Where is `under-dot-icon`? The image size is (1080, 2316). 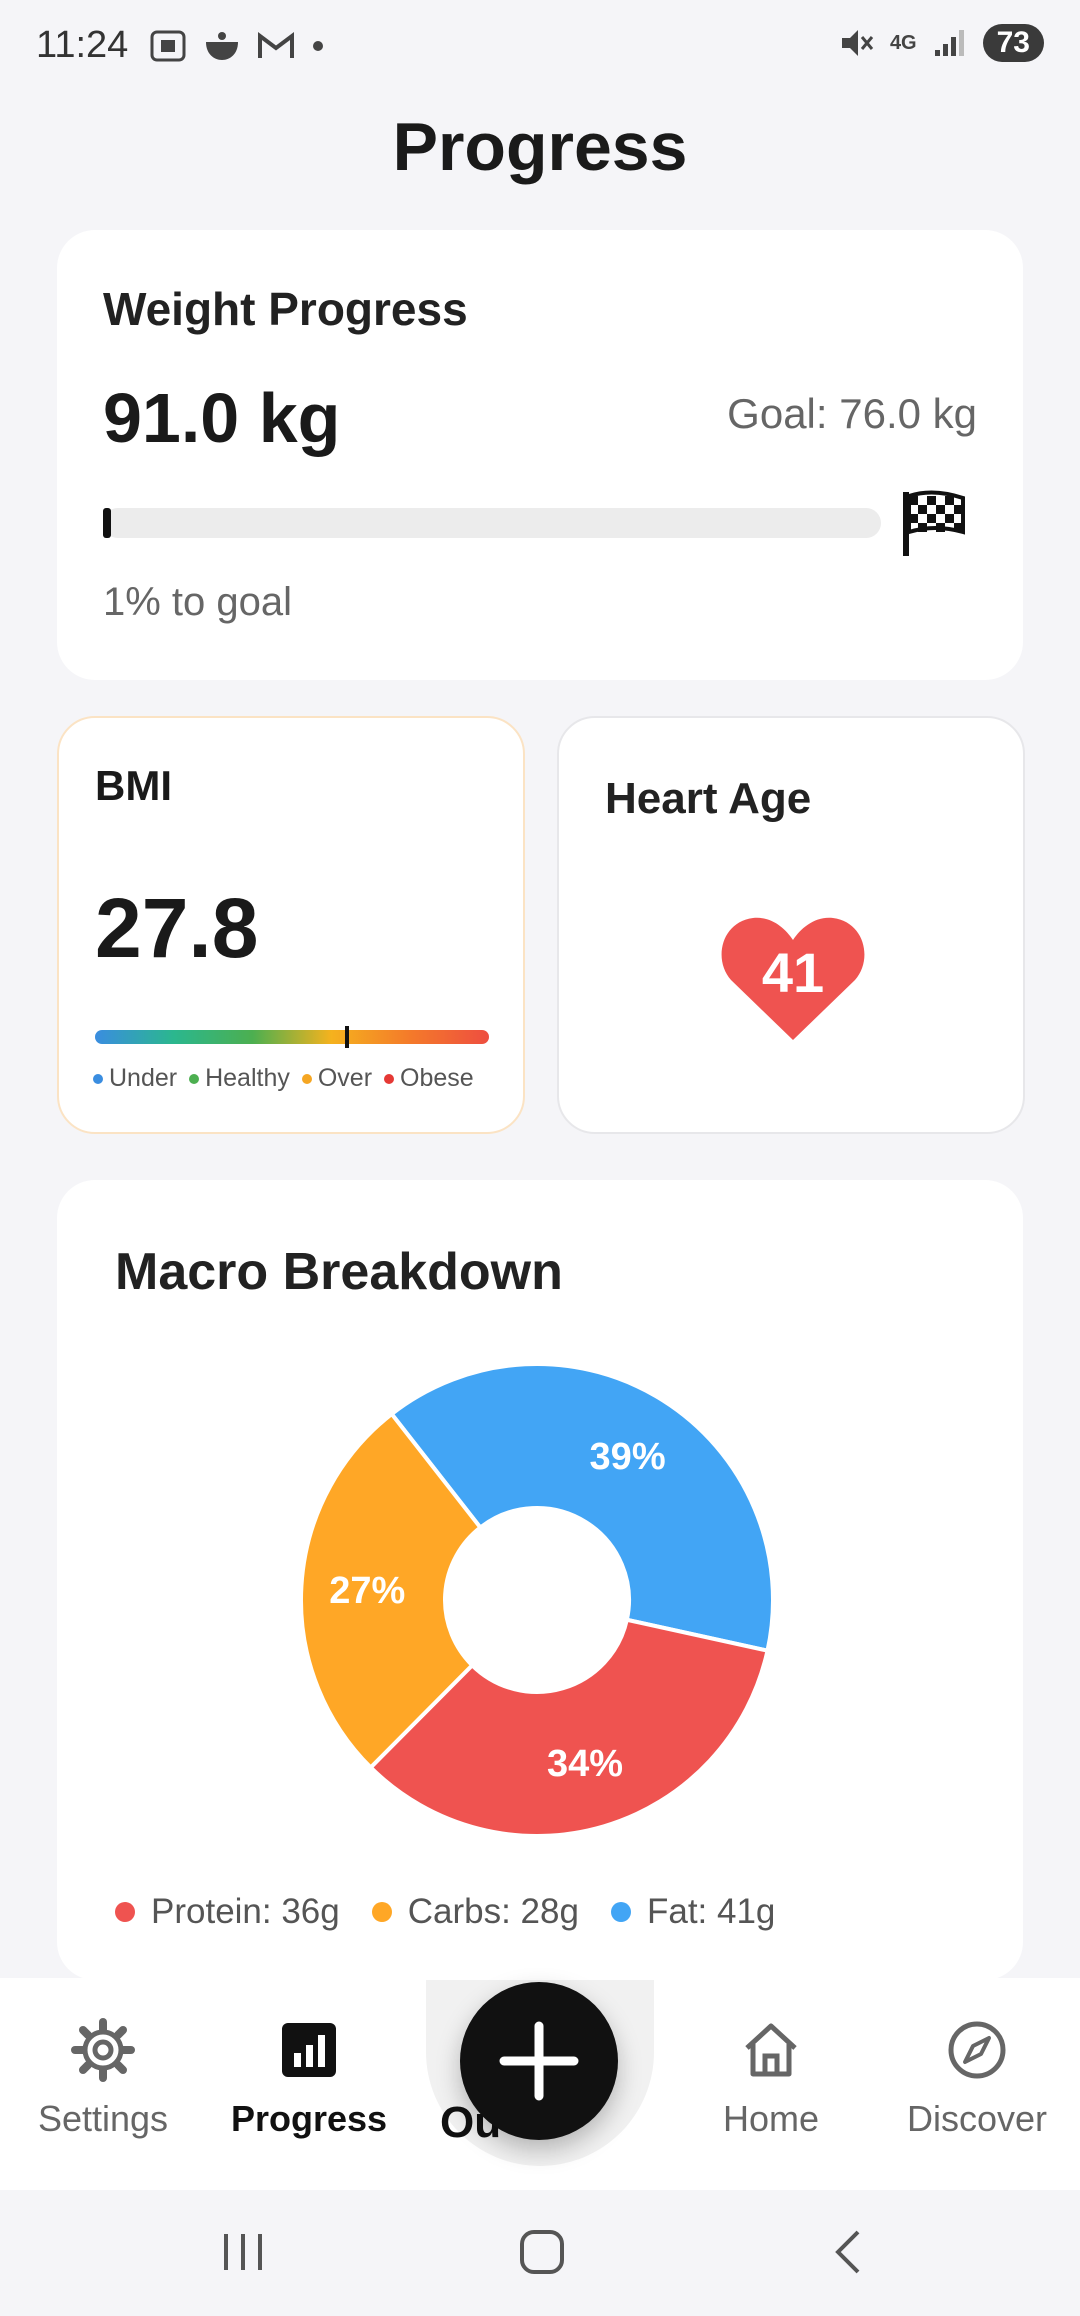
under-dot-icon is located at coordinates (98, 1078).